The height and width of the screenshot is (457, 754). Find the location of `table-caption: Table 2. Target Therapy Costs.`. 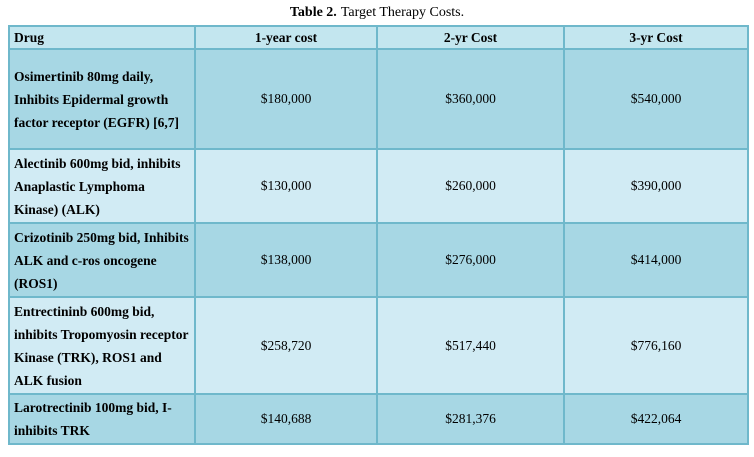

table-caption: Table 2. Target Therapy Costs. is located at coordinates (377, 11).